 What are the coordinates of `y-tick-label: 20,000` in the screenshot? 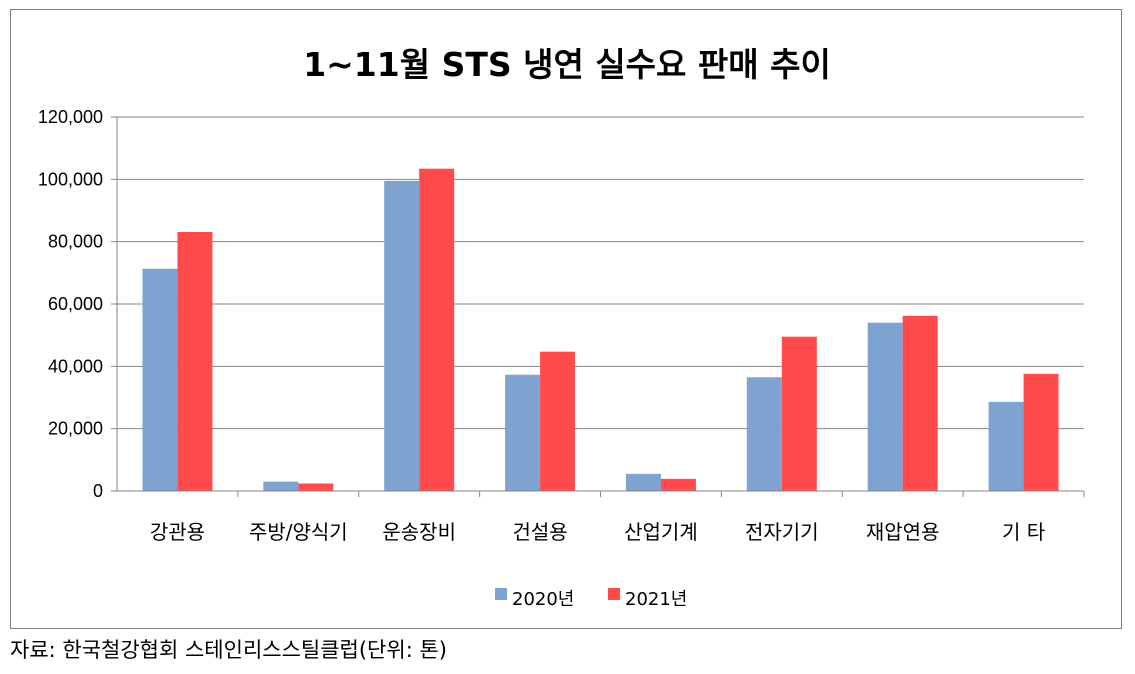 It's located at (75, 429).